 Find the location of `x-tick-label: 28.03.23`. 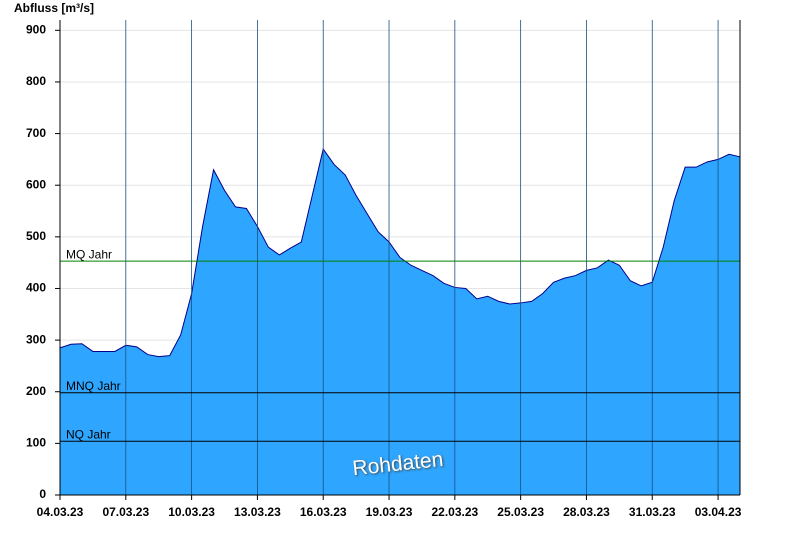

x-tick-label: 28.03.23 is located at coordinates (586, 512).